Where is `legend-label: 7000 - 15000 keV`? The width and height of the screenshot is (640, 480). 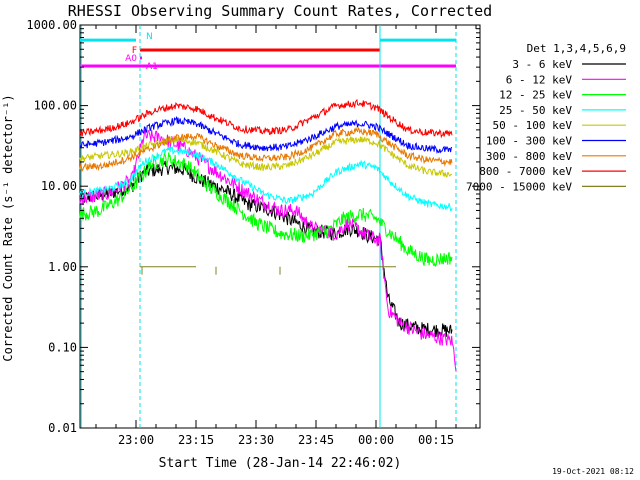
legend-label: 7000 - 15000 keV is located at coordinates (519, 186).